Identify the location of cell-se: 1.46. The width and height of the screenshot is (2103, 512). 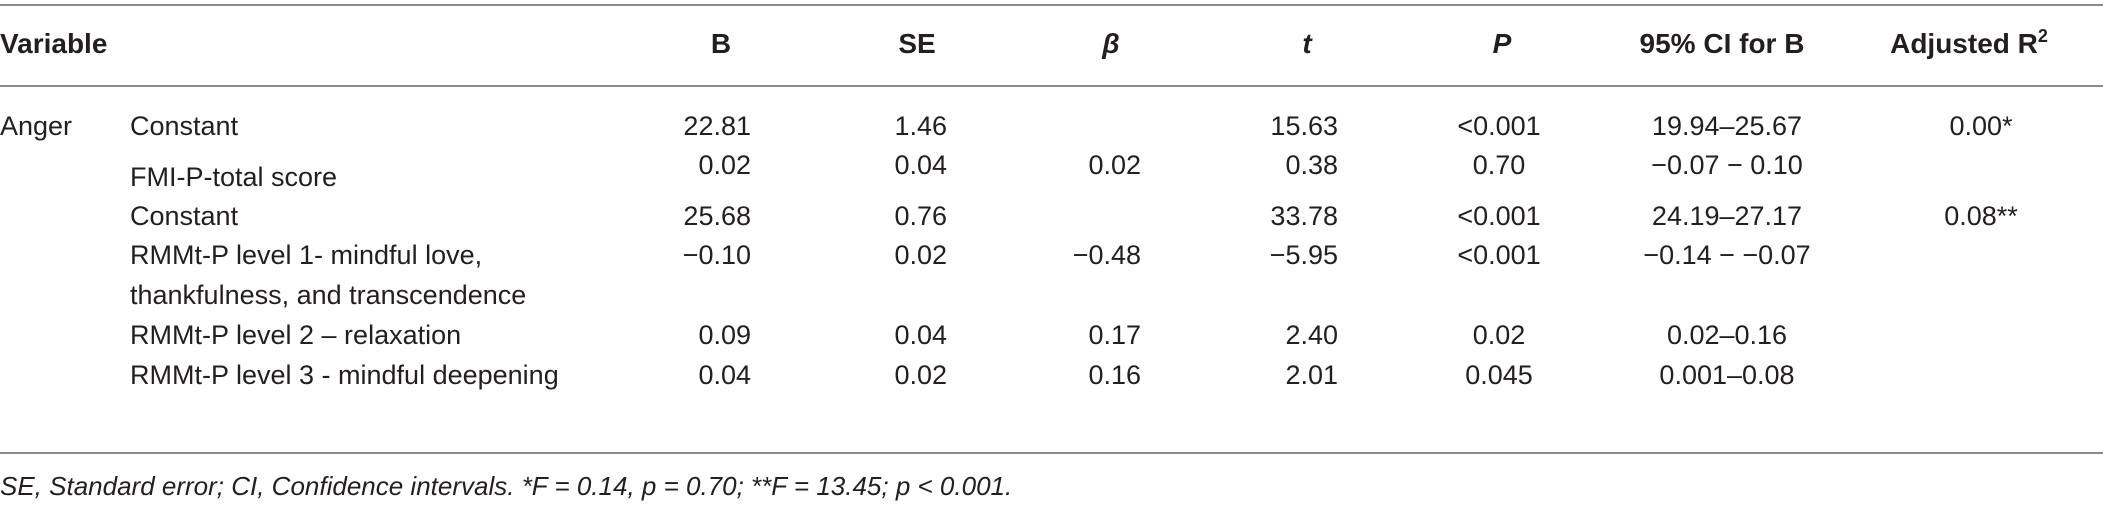
(920, 126).